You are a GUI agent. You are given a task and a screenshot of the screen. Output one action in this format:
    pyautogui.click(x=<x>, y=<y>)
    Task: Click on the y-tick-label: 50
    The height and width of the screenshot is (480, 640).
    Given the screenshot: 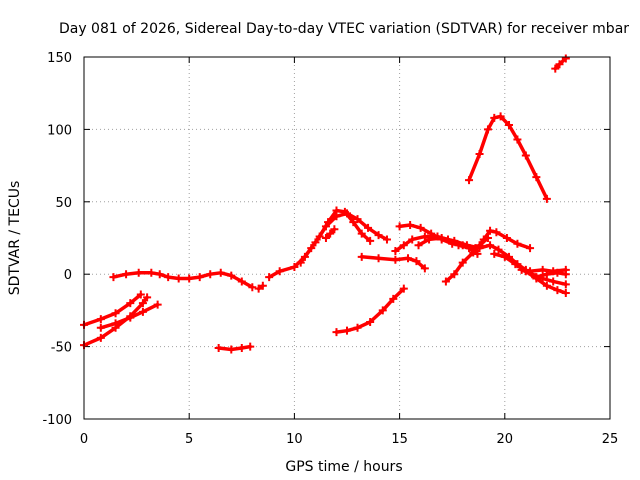 What is the action you would take?
    pyautogui.click(x=63, y=203)
    